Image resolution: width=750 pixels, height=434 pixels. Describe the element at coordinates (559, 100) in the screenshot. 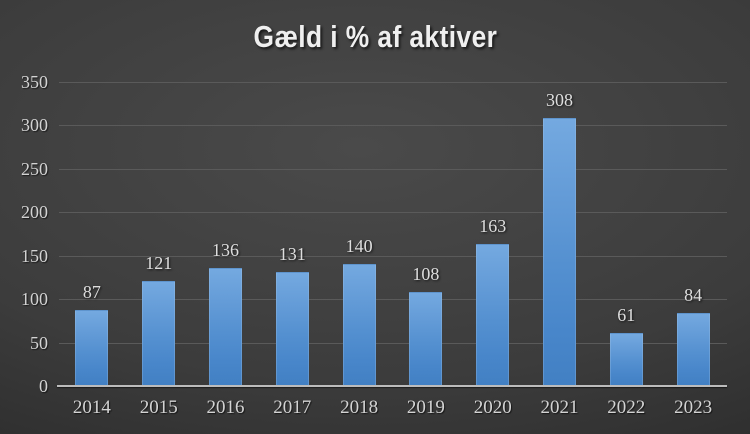

I see `bar-value-label: 308` at that location.